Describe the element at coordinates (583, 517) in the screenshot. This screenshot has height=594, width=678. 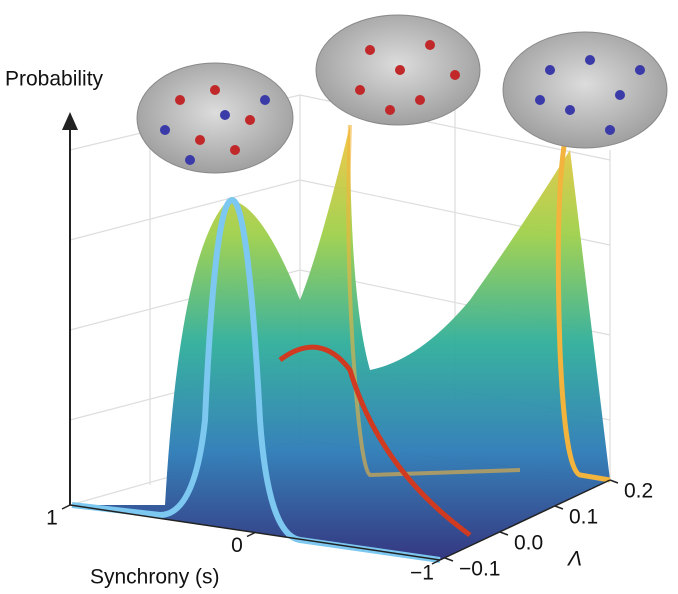
I see `y-tick-label: 0.1` at that location.